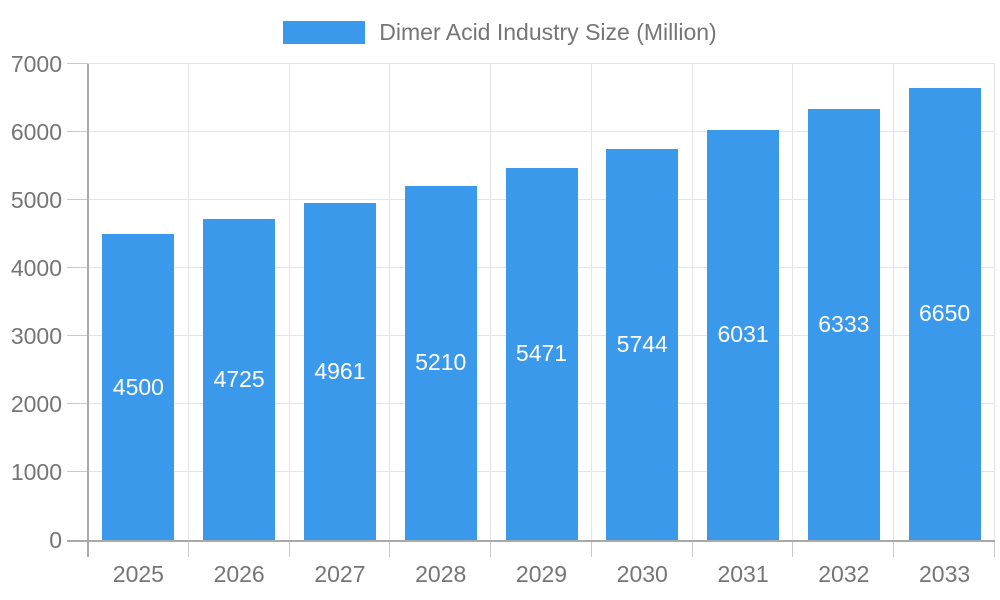 This screenshot has width=1000, height=600. What do you see at coordinates (548, 32) in the screenshot?
I see `legend-label: Dimer Acid Industry Size (Million)` at bounding box center [548, 32].